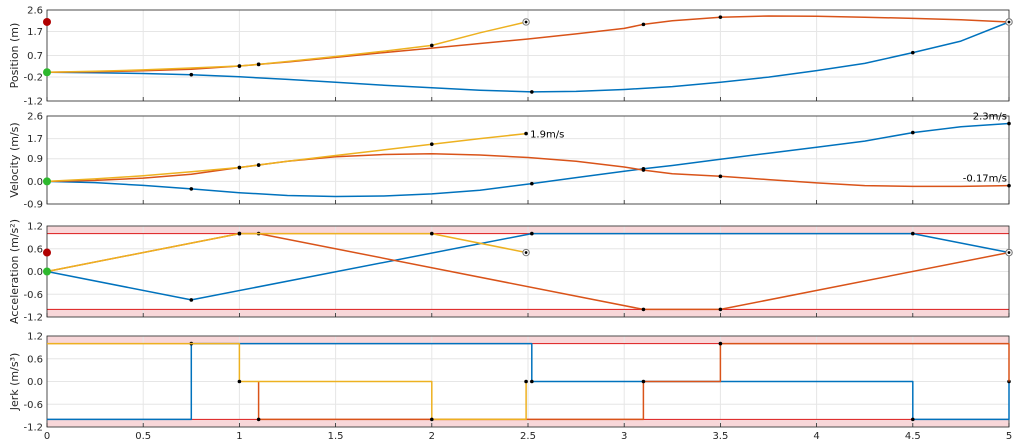 The width and height of the screenshot is (1019, 447). What do you see at coordinates (33, 78) in the screenshot?
I see `y-tick-label: -0.2` at bounding box center [33, 78].